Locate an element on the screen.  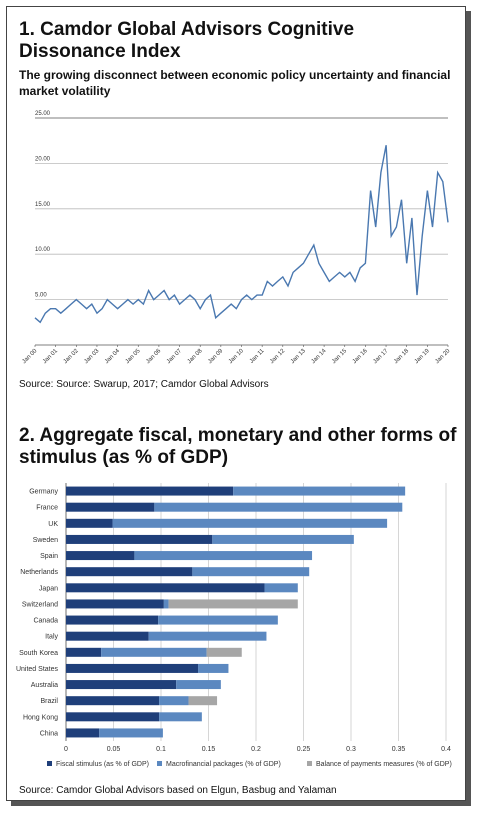
y-tick-label: Italy is located at coordinates (51, 637).